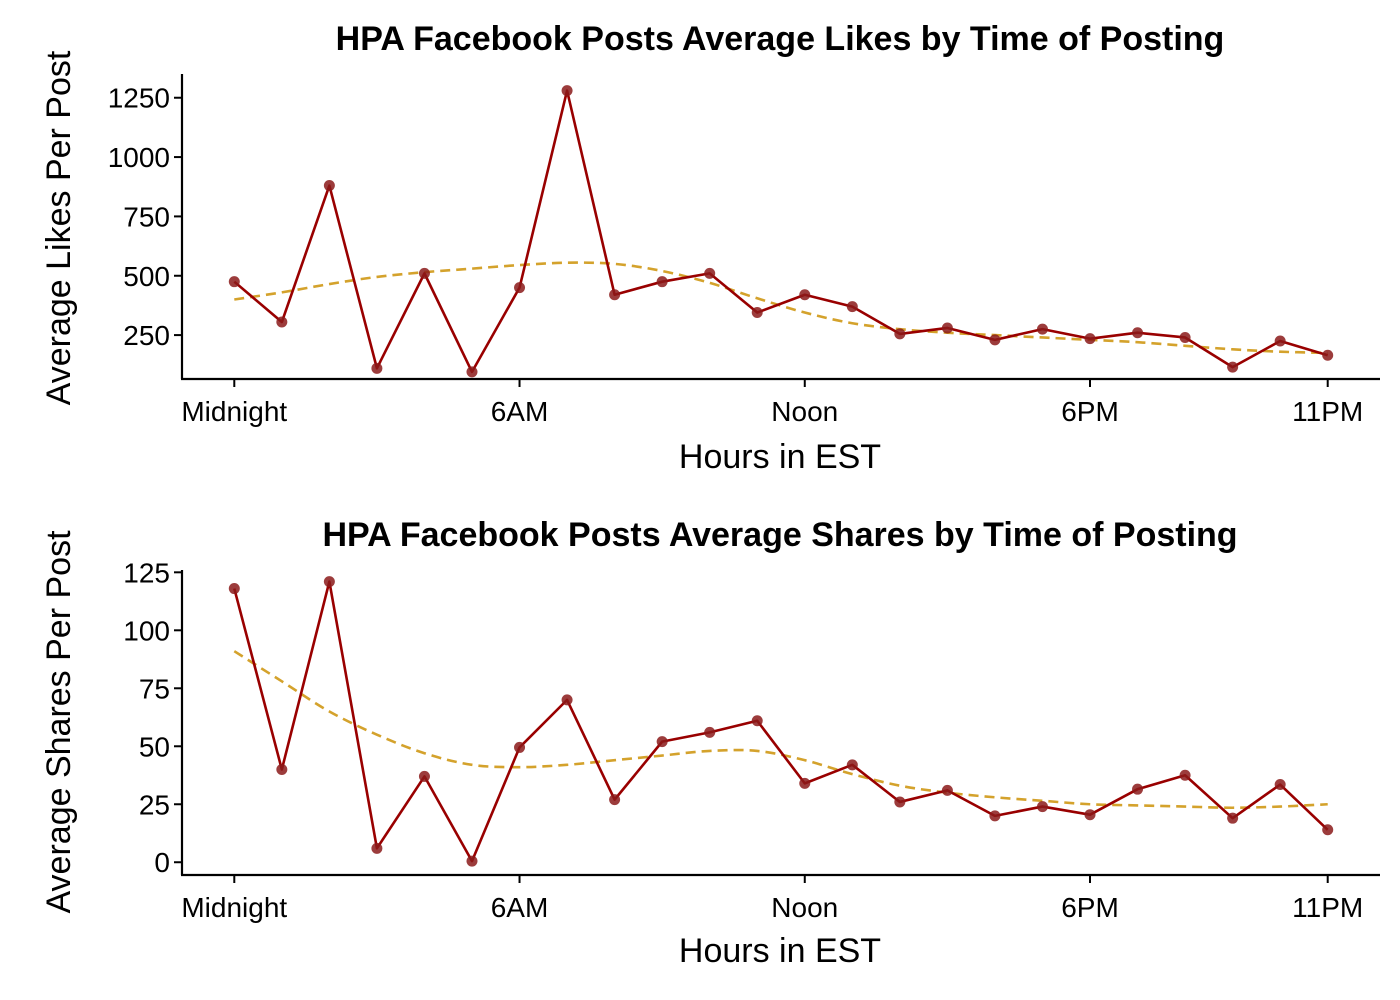 This screenshot has height=1000, width=1400. I want to click on shares-y-tick-label: 25, so click(154, 804).